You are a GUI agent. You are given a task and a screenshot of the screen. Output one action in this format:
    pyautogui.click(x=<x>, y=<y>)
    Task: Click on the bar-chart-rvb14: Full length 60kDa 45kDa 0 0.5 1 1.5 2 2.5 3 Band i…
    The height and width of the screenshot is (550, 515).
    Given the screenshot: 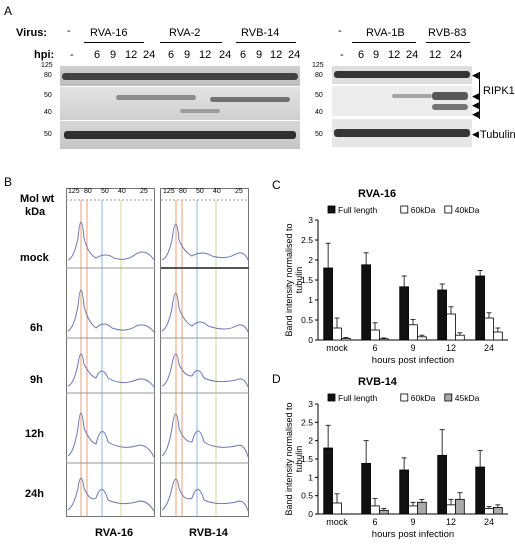 What is the action you would take?
    pyautogui.click(x=396, y=466)
    